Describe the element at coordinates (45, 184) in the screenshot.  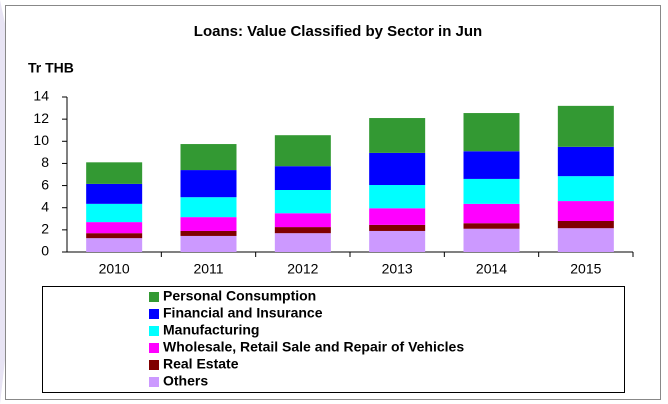
I see `y-tick-label: 6` at that location.